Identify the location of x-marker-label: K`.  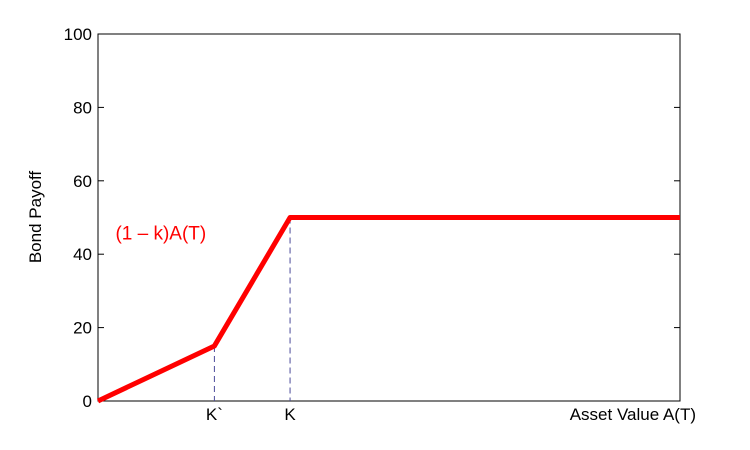
(214, 414).